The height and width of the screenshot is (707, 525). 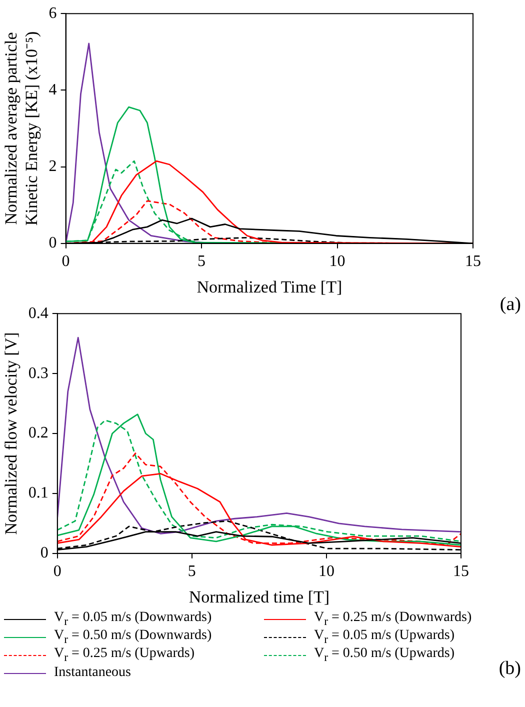 I want to click on y-tick-label: 4, so click(x=52, y=89).